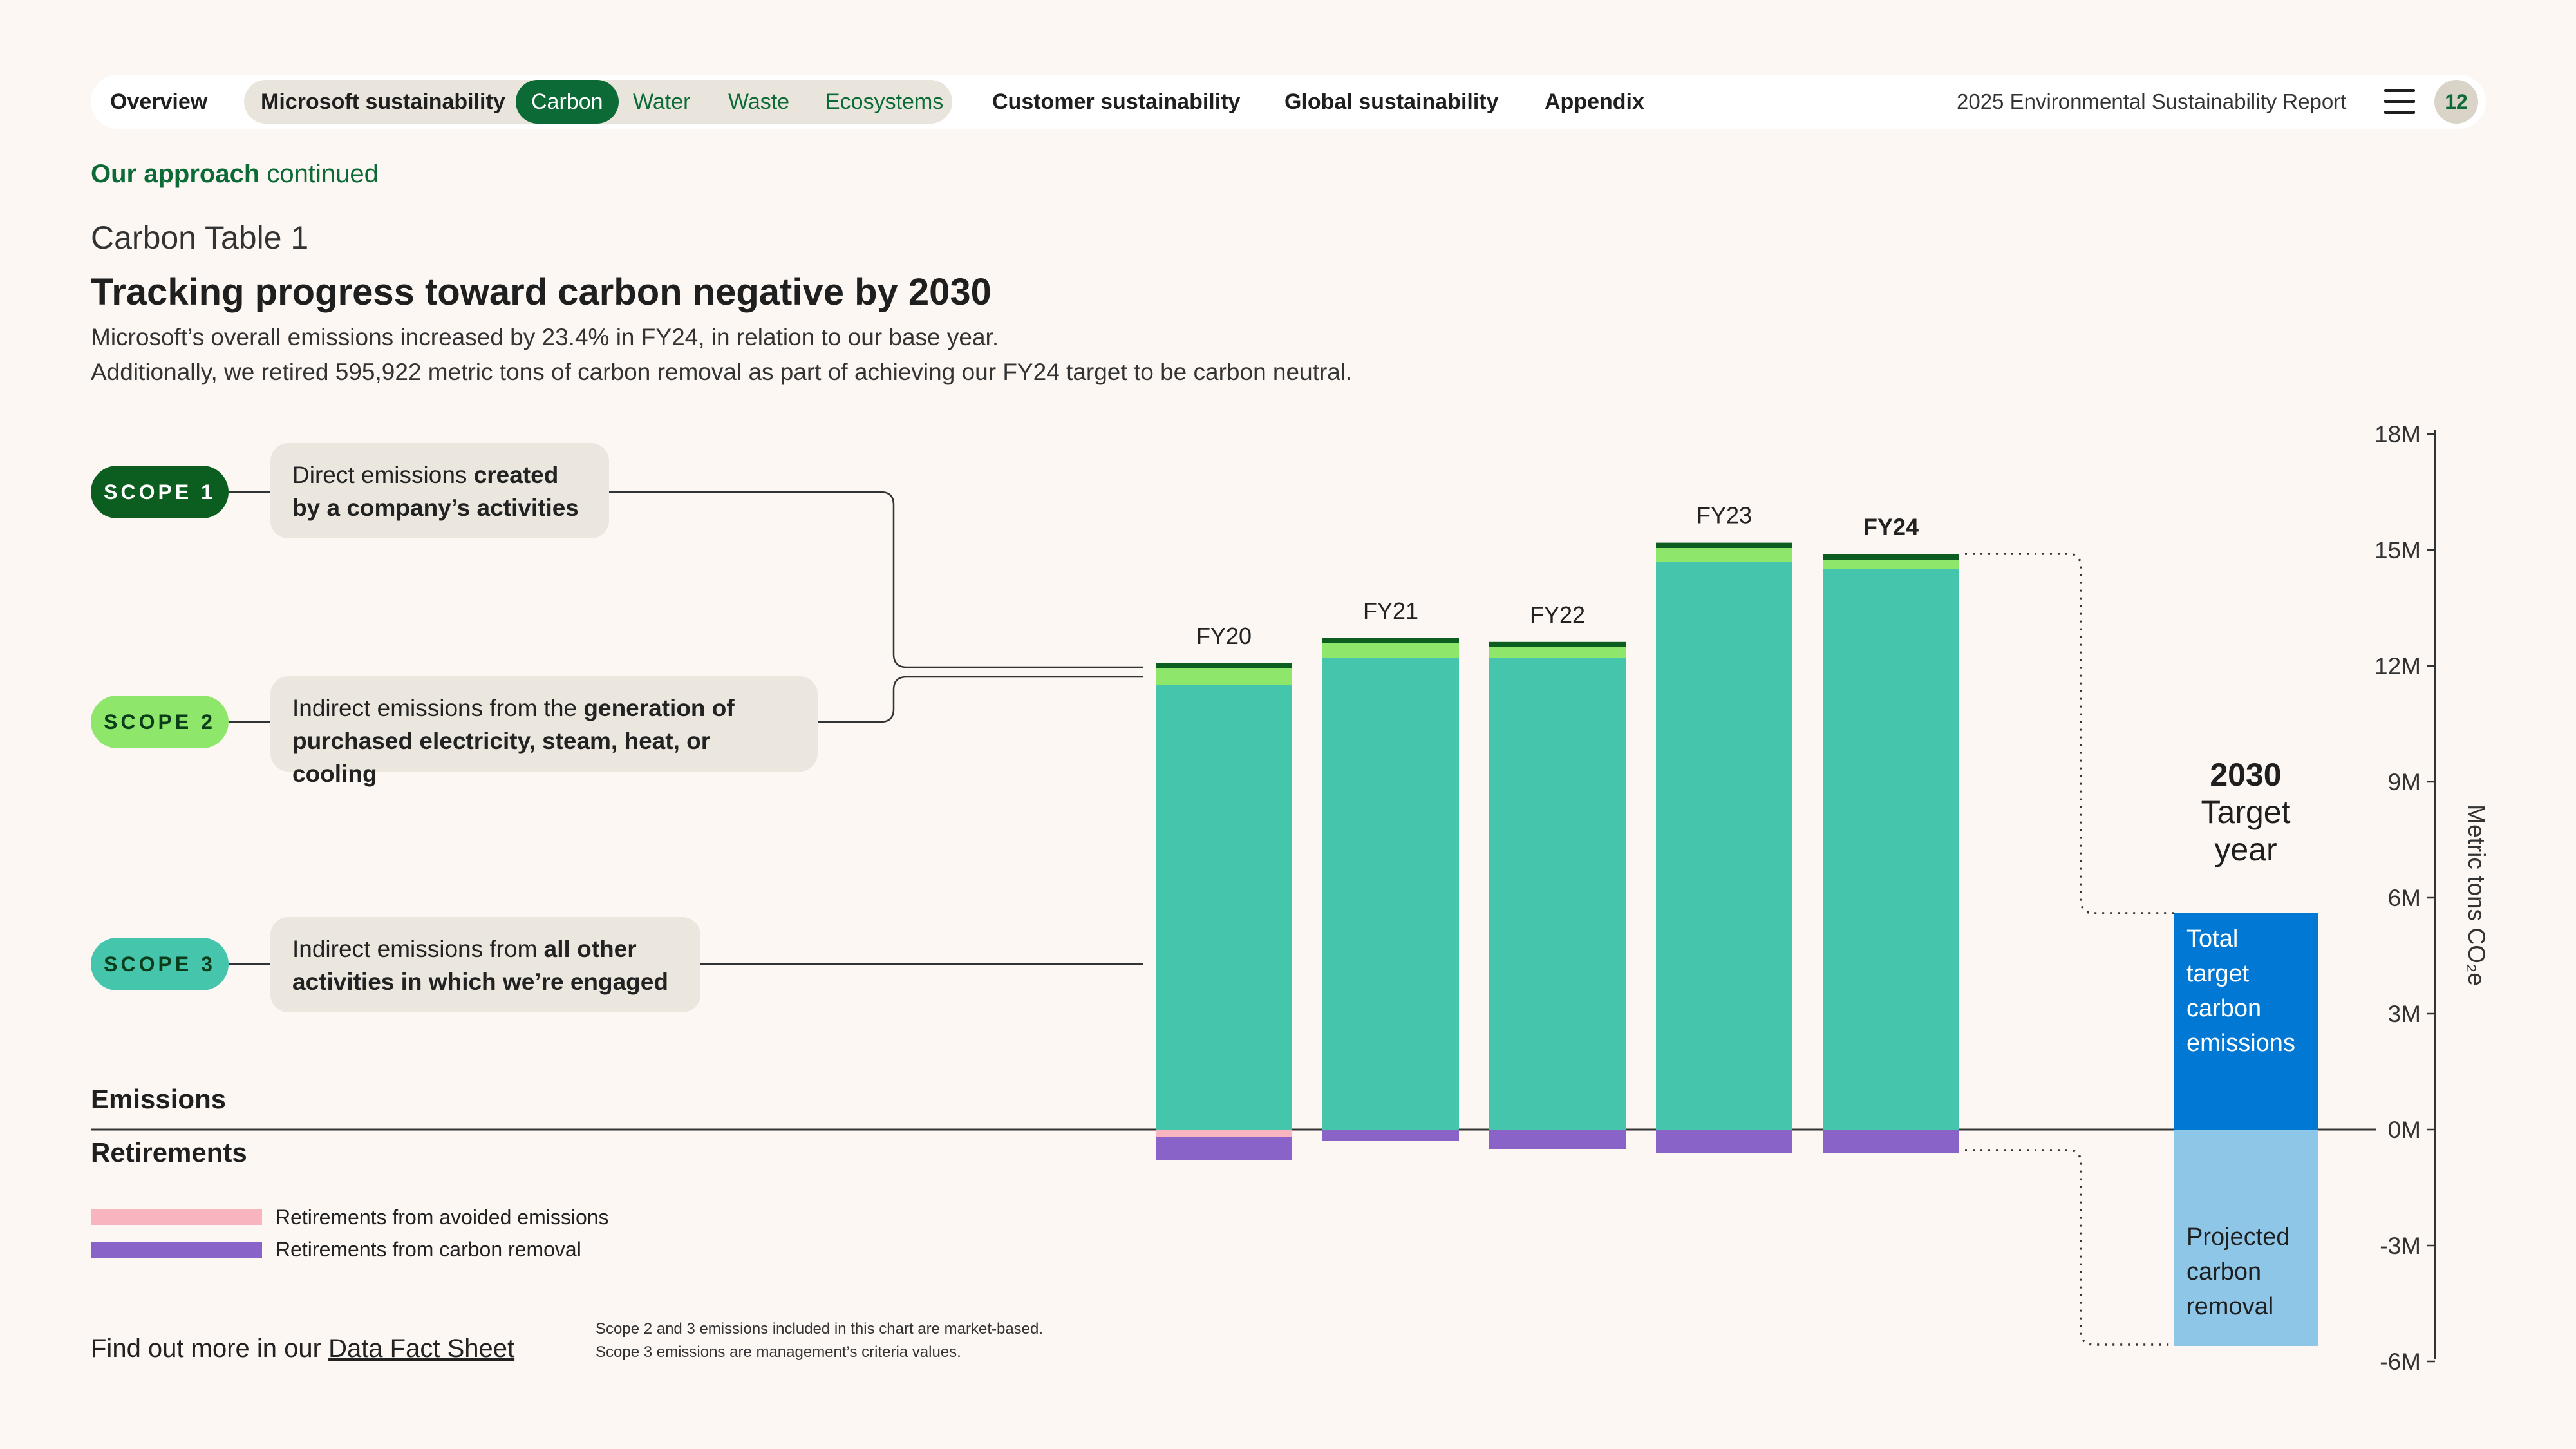 This screenshot has width=2576, height=1449. I want to click on scope-2-pill: SCOPE 2, so click(160, 722).